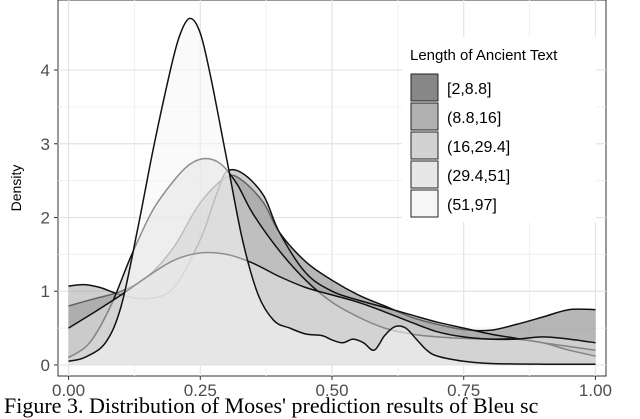 This screenshot has width=640, height=419. I want to click on x-tick-label: 0.50, so click(331, 390).